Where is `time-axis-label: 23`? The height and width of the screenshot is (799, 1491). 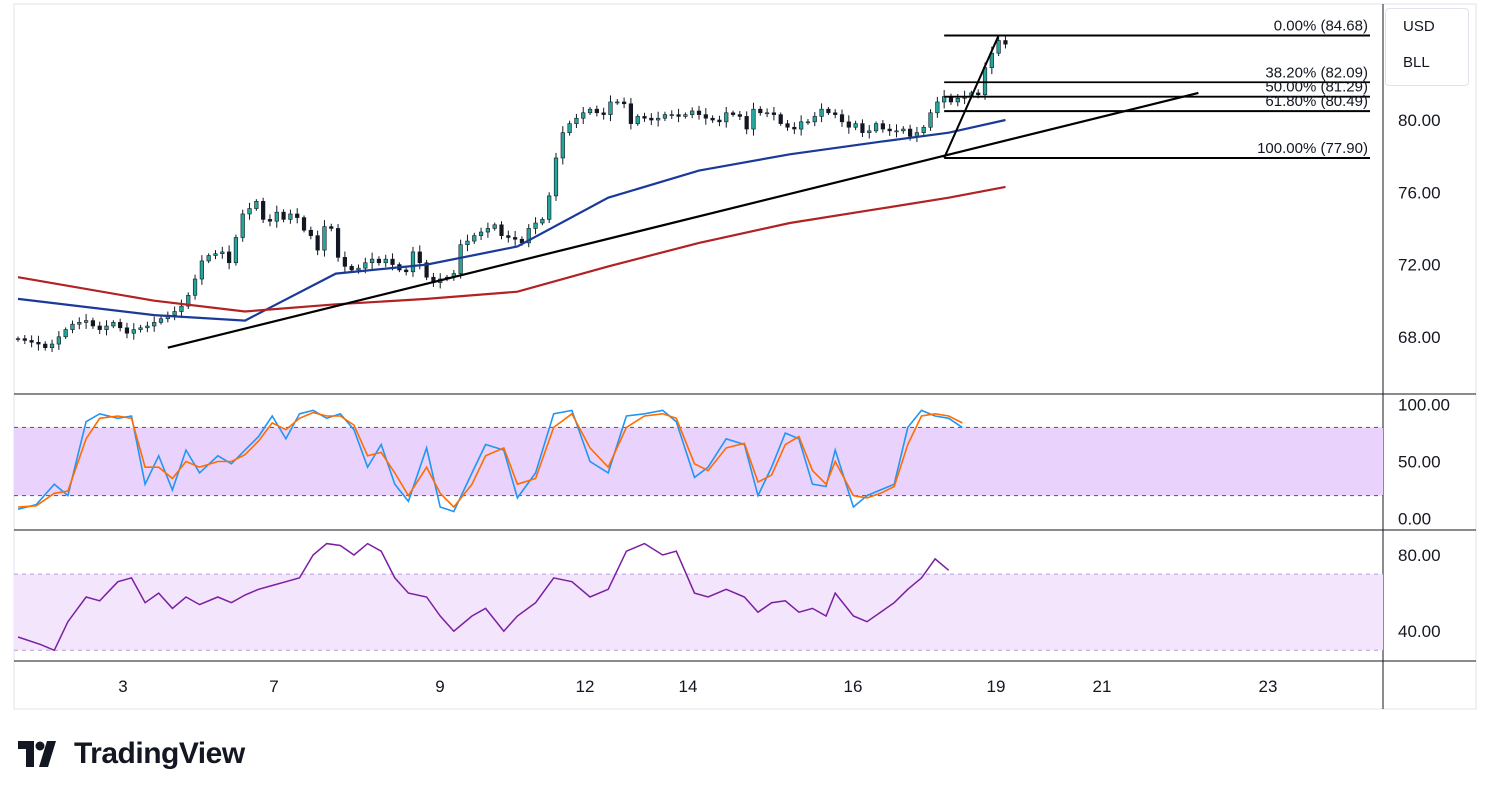 time-axis-label: 23 is located at coordinates (1268, 686).